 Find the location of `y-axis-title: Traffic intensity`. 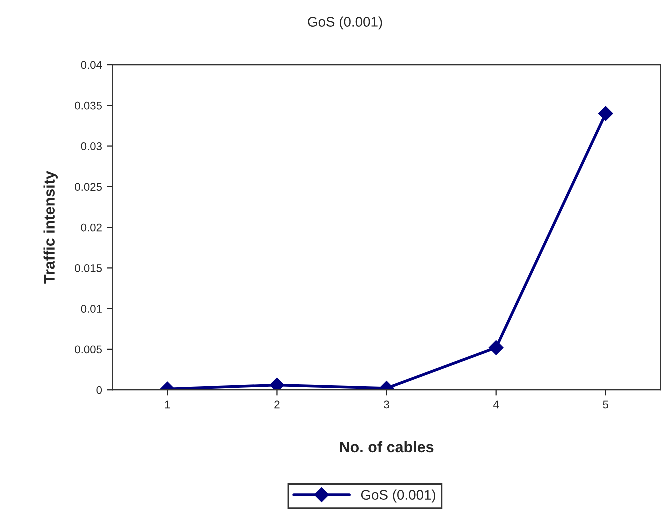

y-axis-title: Traffic intensity is located at coordinates (51, 227).